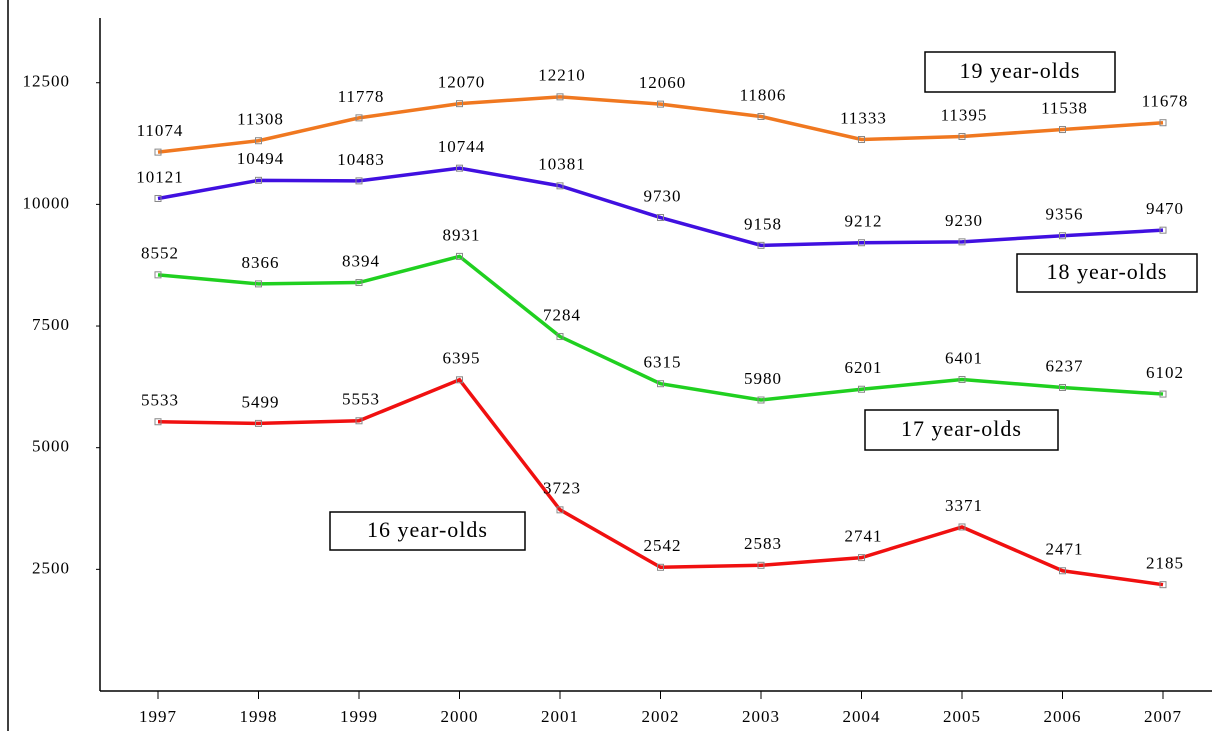 This screenshot has width=1218, height=731. I want to click on data-label: 3371, so click(964, 505).